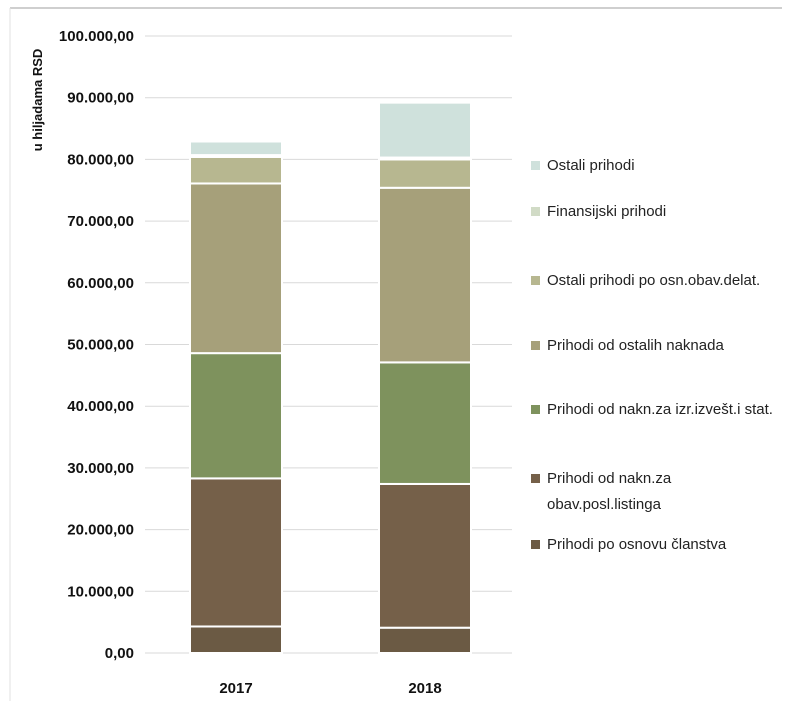  I want to click on x-tick-label: 2018, so click(424, 688).